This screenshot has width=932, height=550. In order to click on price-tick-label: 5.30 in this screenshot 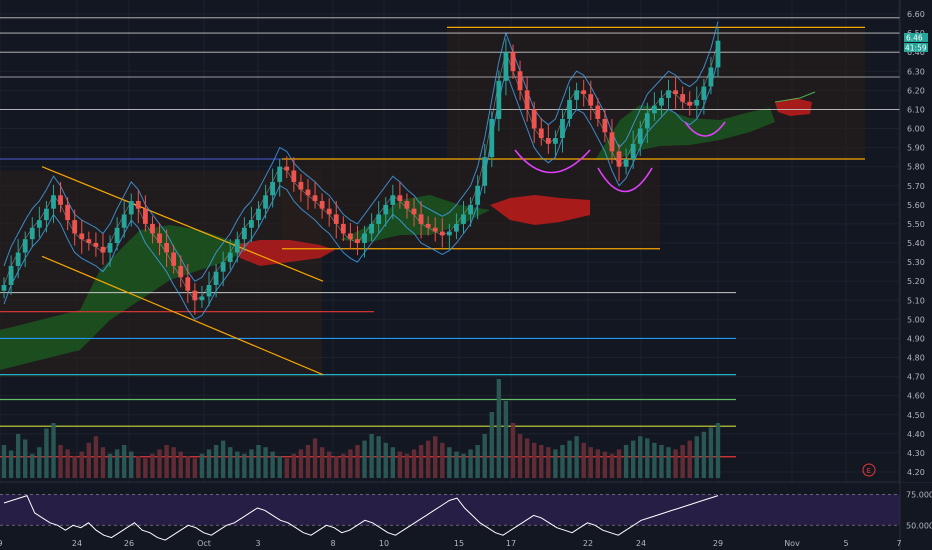, I will do `click(916, 262)`.